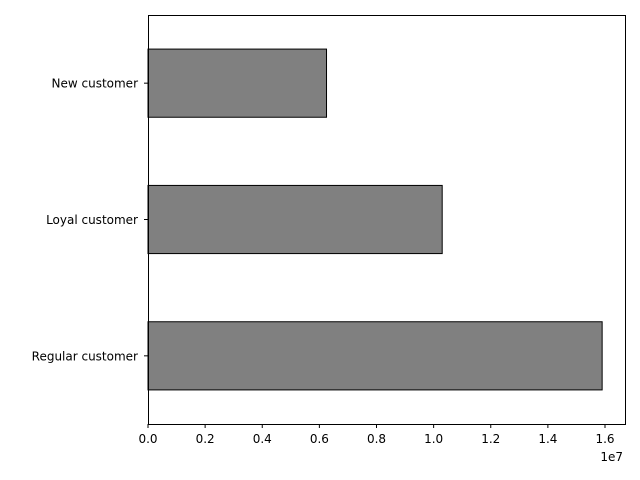 The image size is (640, 480). What do you see at coordinates (490, 439) in the screenshot?
I see `x-tick-label: 1.2` at bounding box center [490, 439].